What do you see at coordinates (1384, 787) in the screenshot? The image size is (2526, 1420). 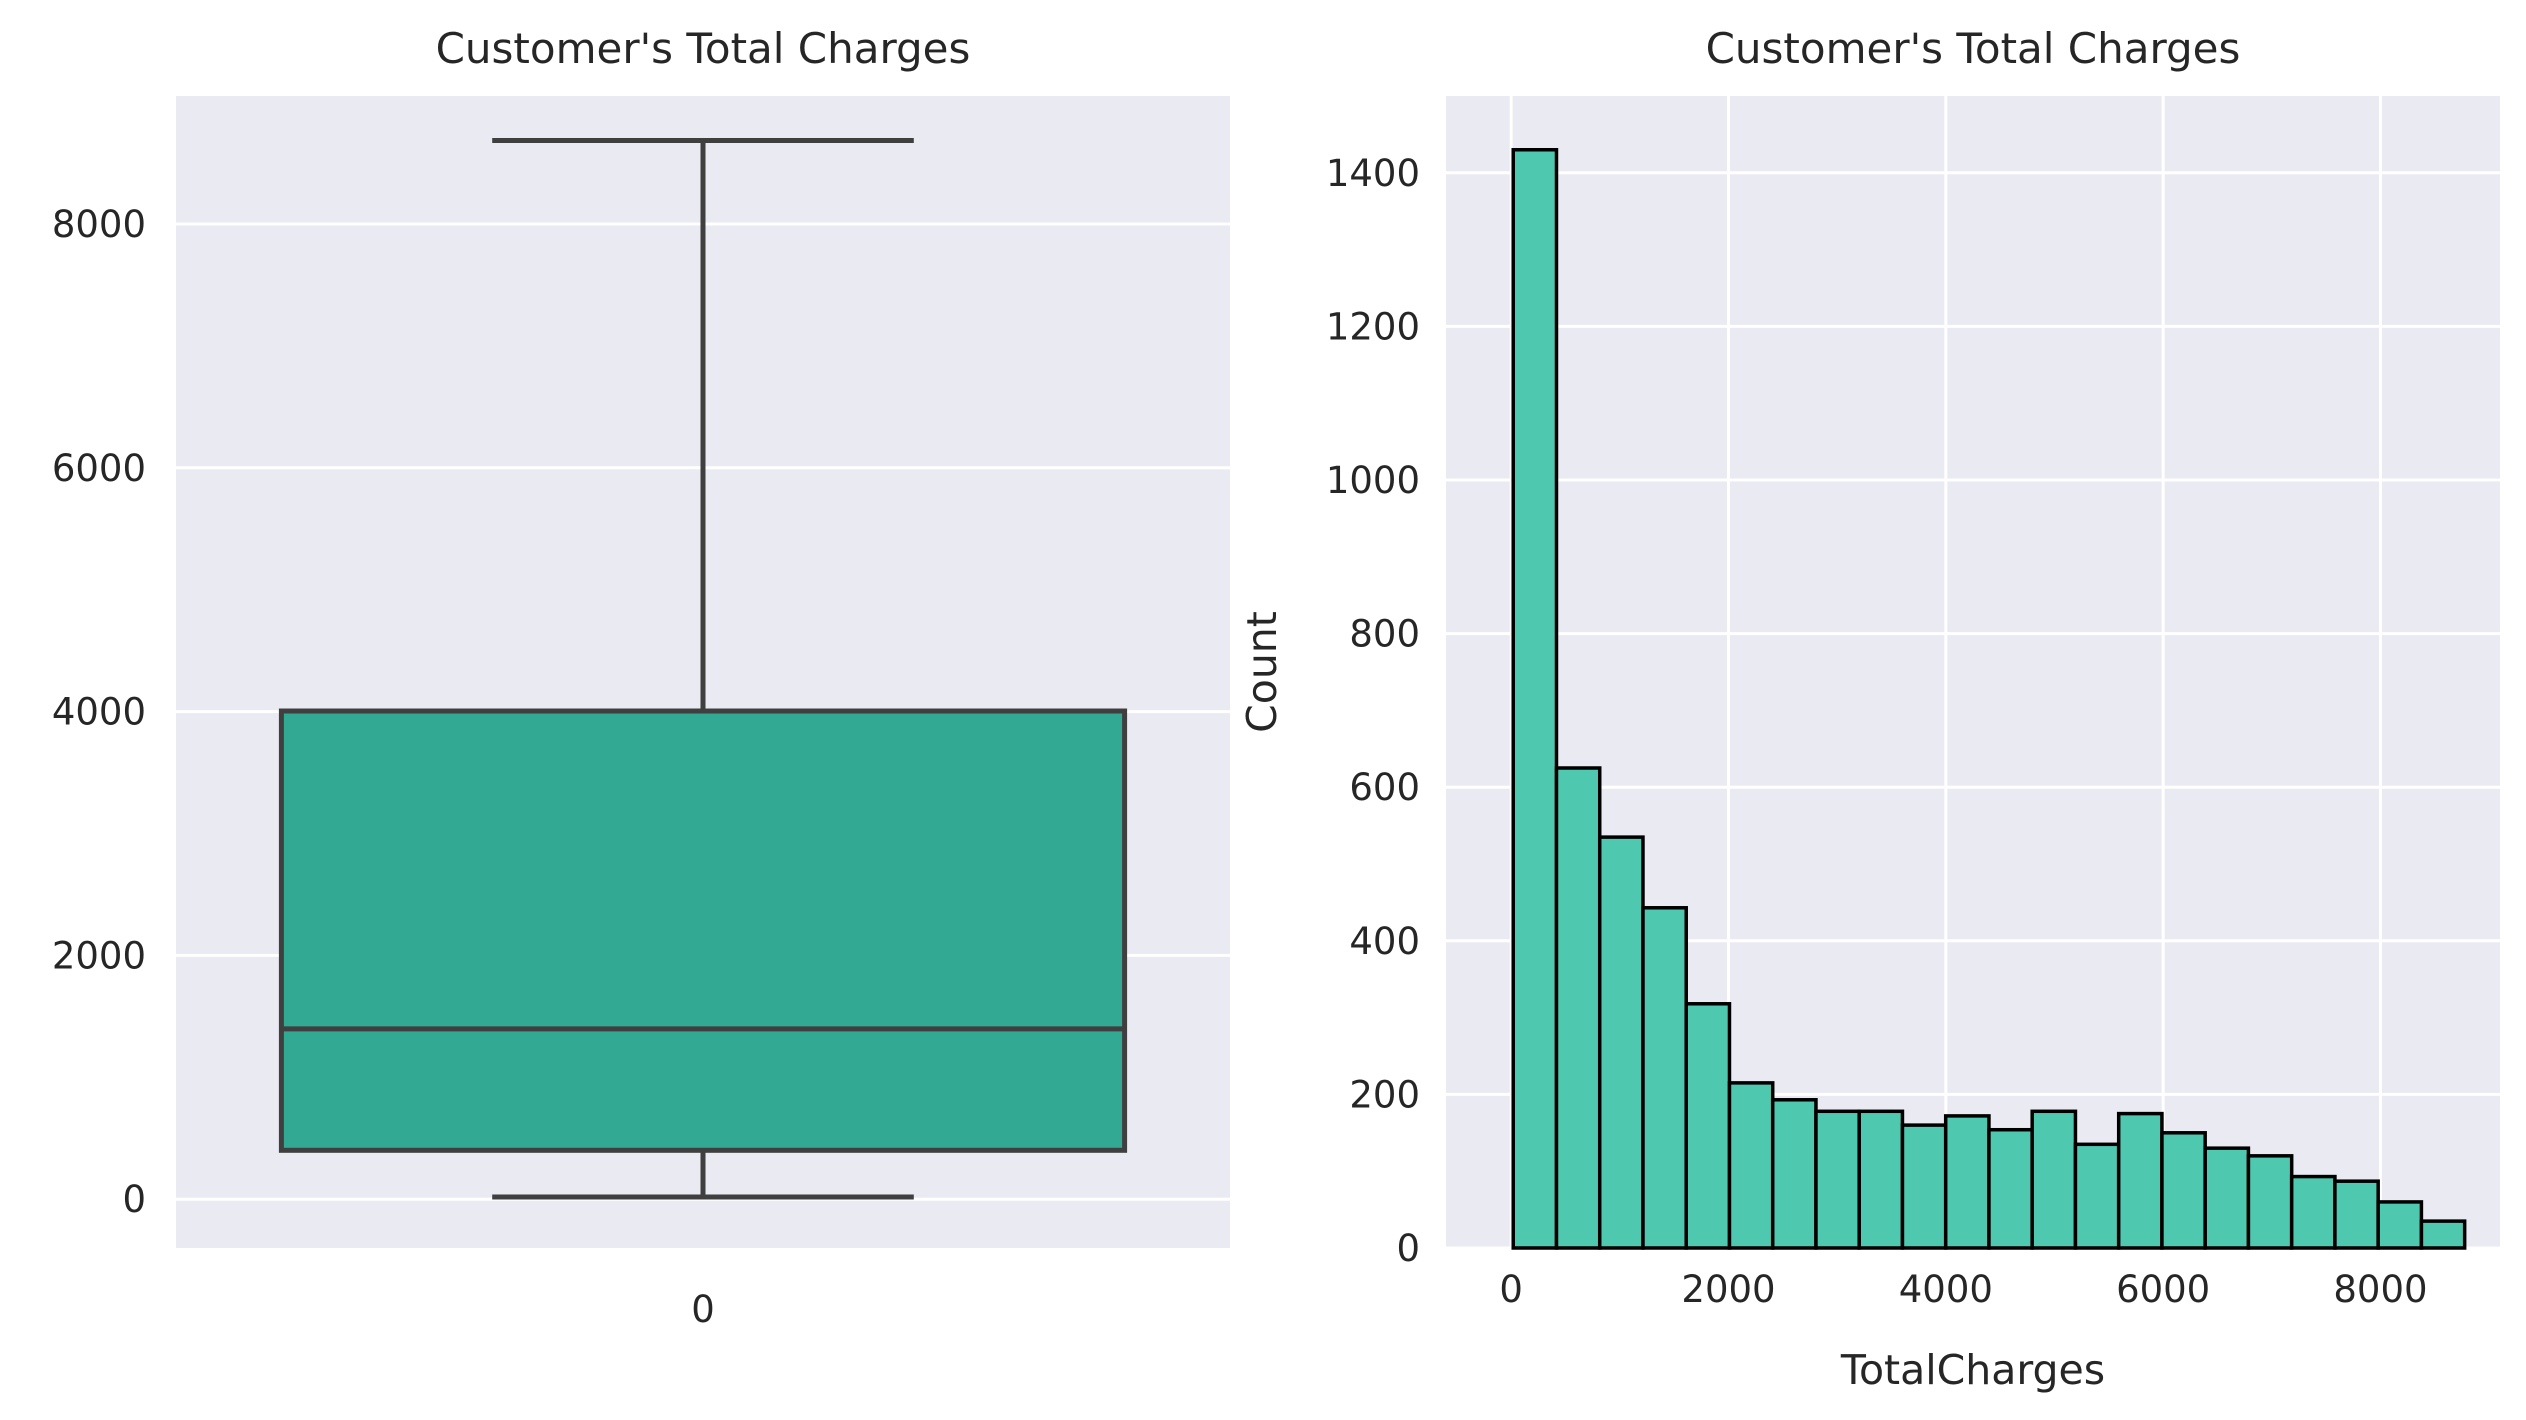 I see `histogram-y-tick-label-3: 600` at bounding box center [1384, 787].